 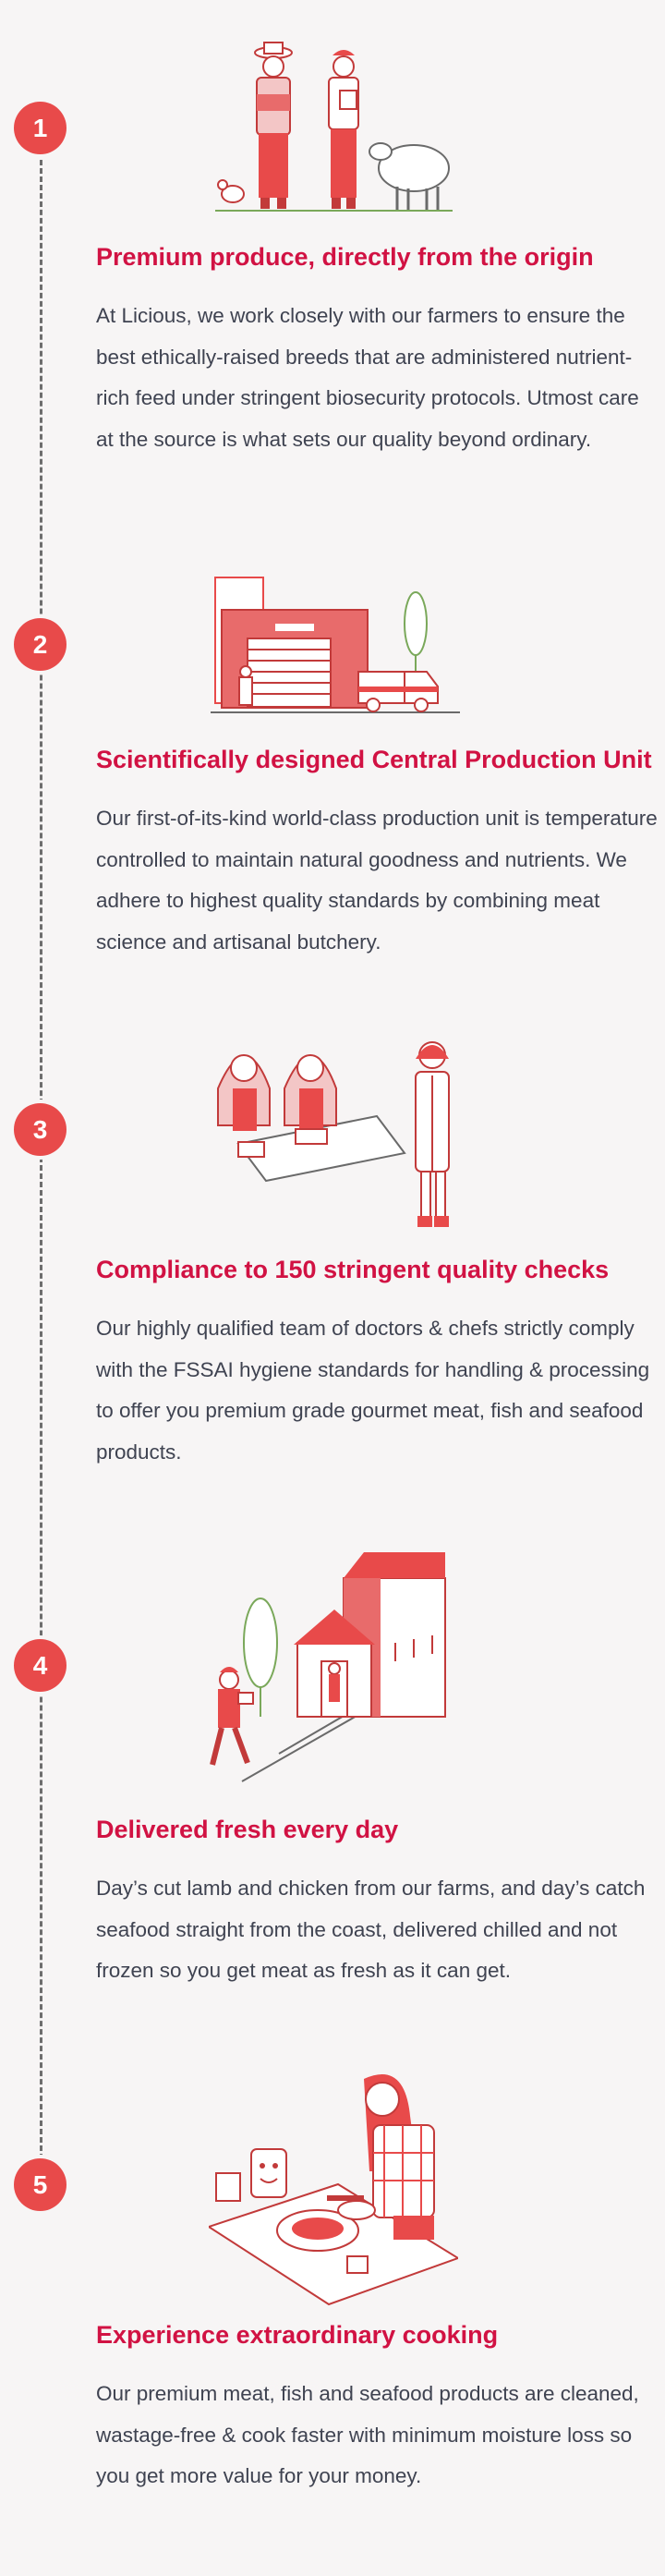 I want to click on step-number-badge: 1, so click(x=40, y=128).